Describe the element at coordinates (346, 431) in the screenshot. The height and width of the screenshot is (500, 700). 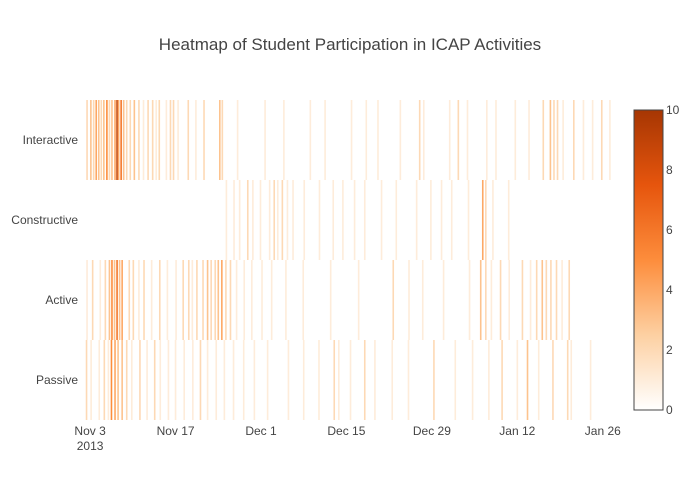
I see `x-tick-label: Dec 15` at that location.